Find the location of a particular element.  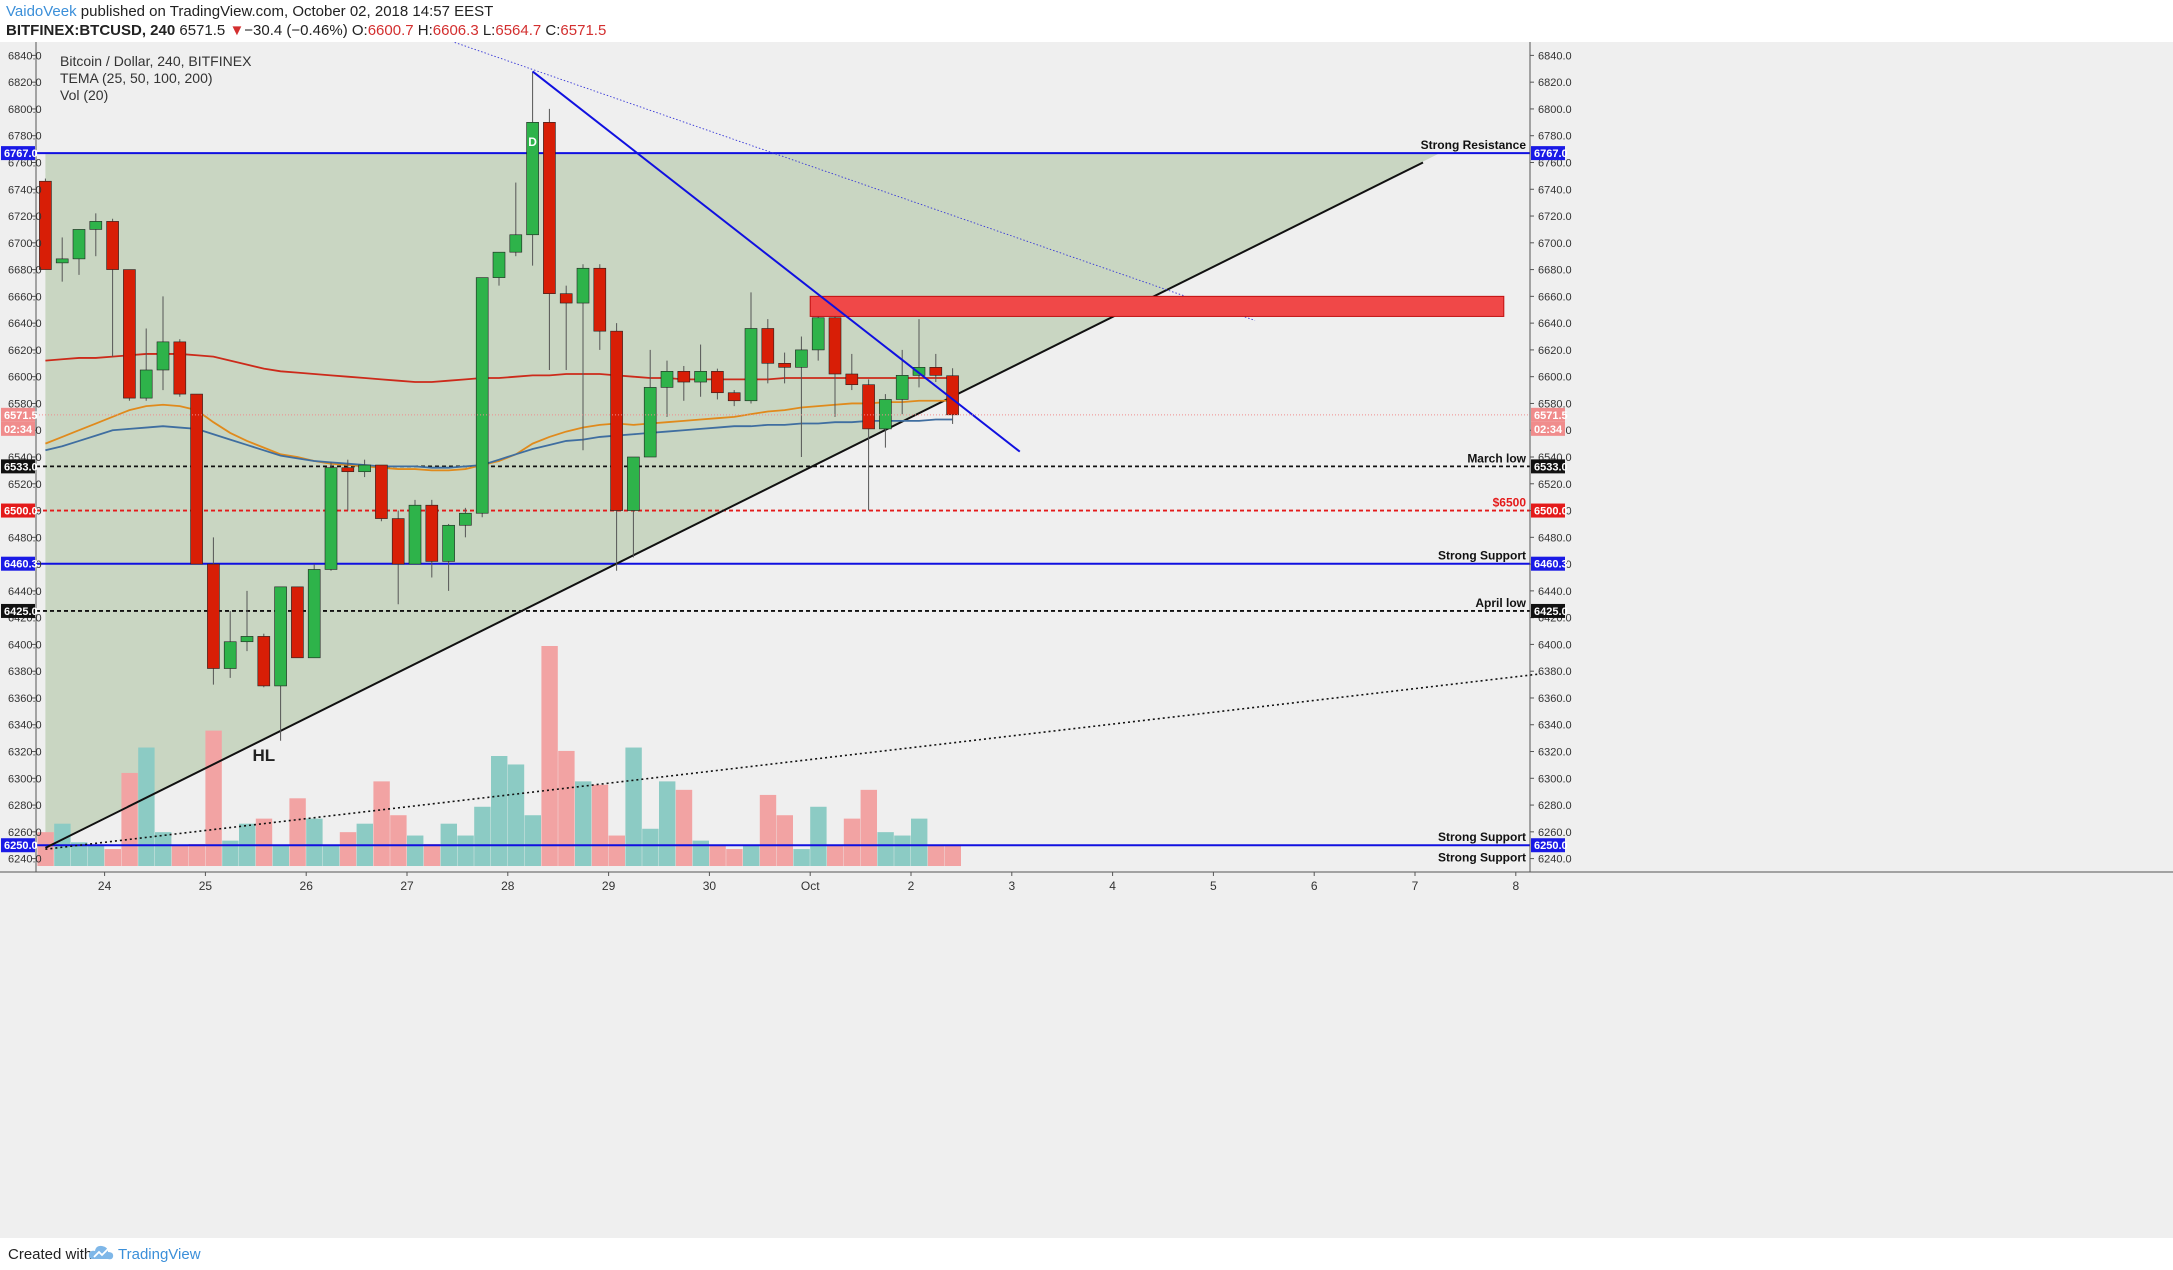

level-label: April low is located at coordinates (1500, 603).